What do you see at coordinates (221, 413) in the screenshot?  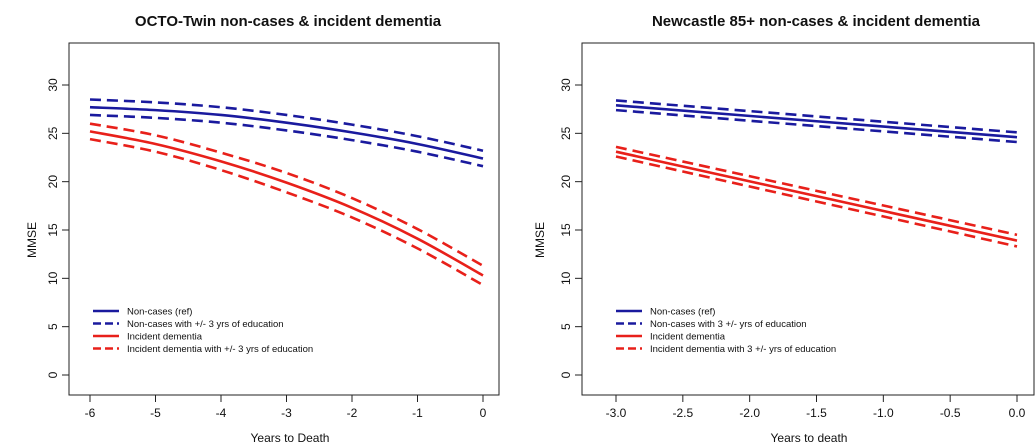 I see `x-tick-label: -4` at bounding box center [221, 413].